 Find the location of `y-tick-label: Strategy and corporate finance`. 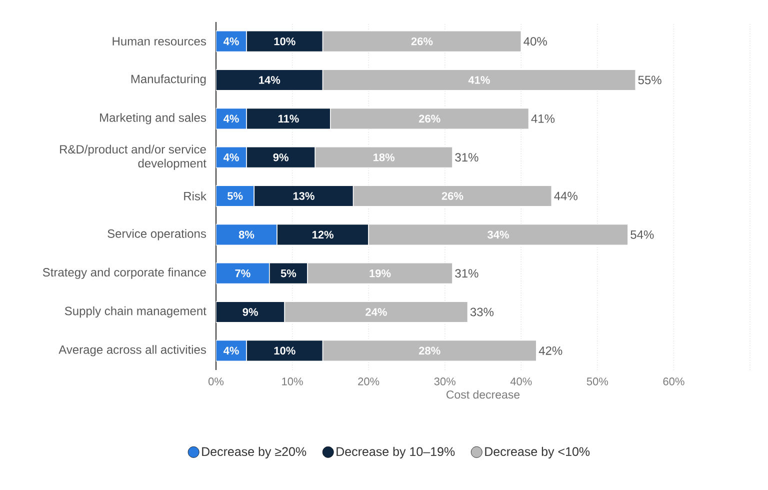

y-tick-label: Strategy and corporate finance is located at coordinates (124, 273).